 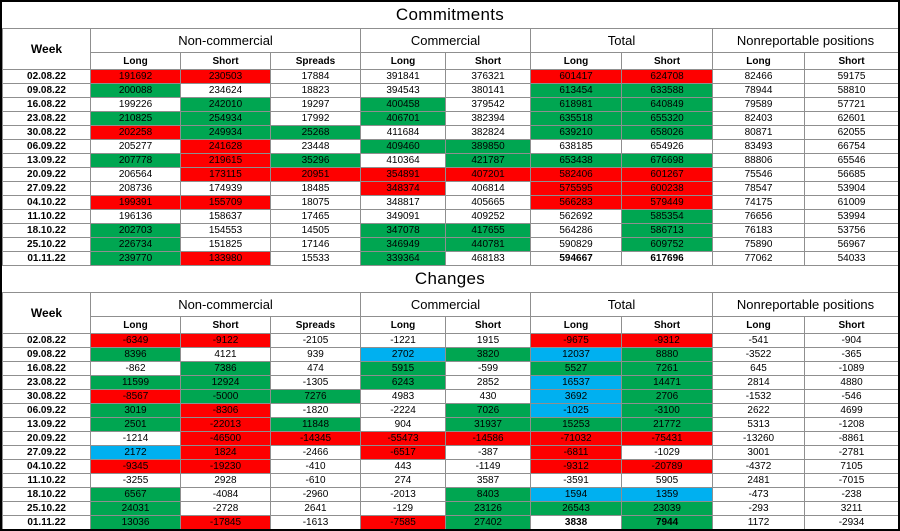 What do you see at coordinates (135, 174) in the screenshot?
I see `value-cell: 206564` at bounding box center [135, 174].